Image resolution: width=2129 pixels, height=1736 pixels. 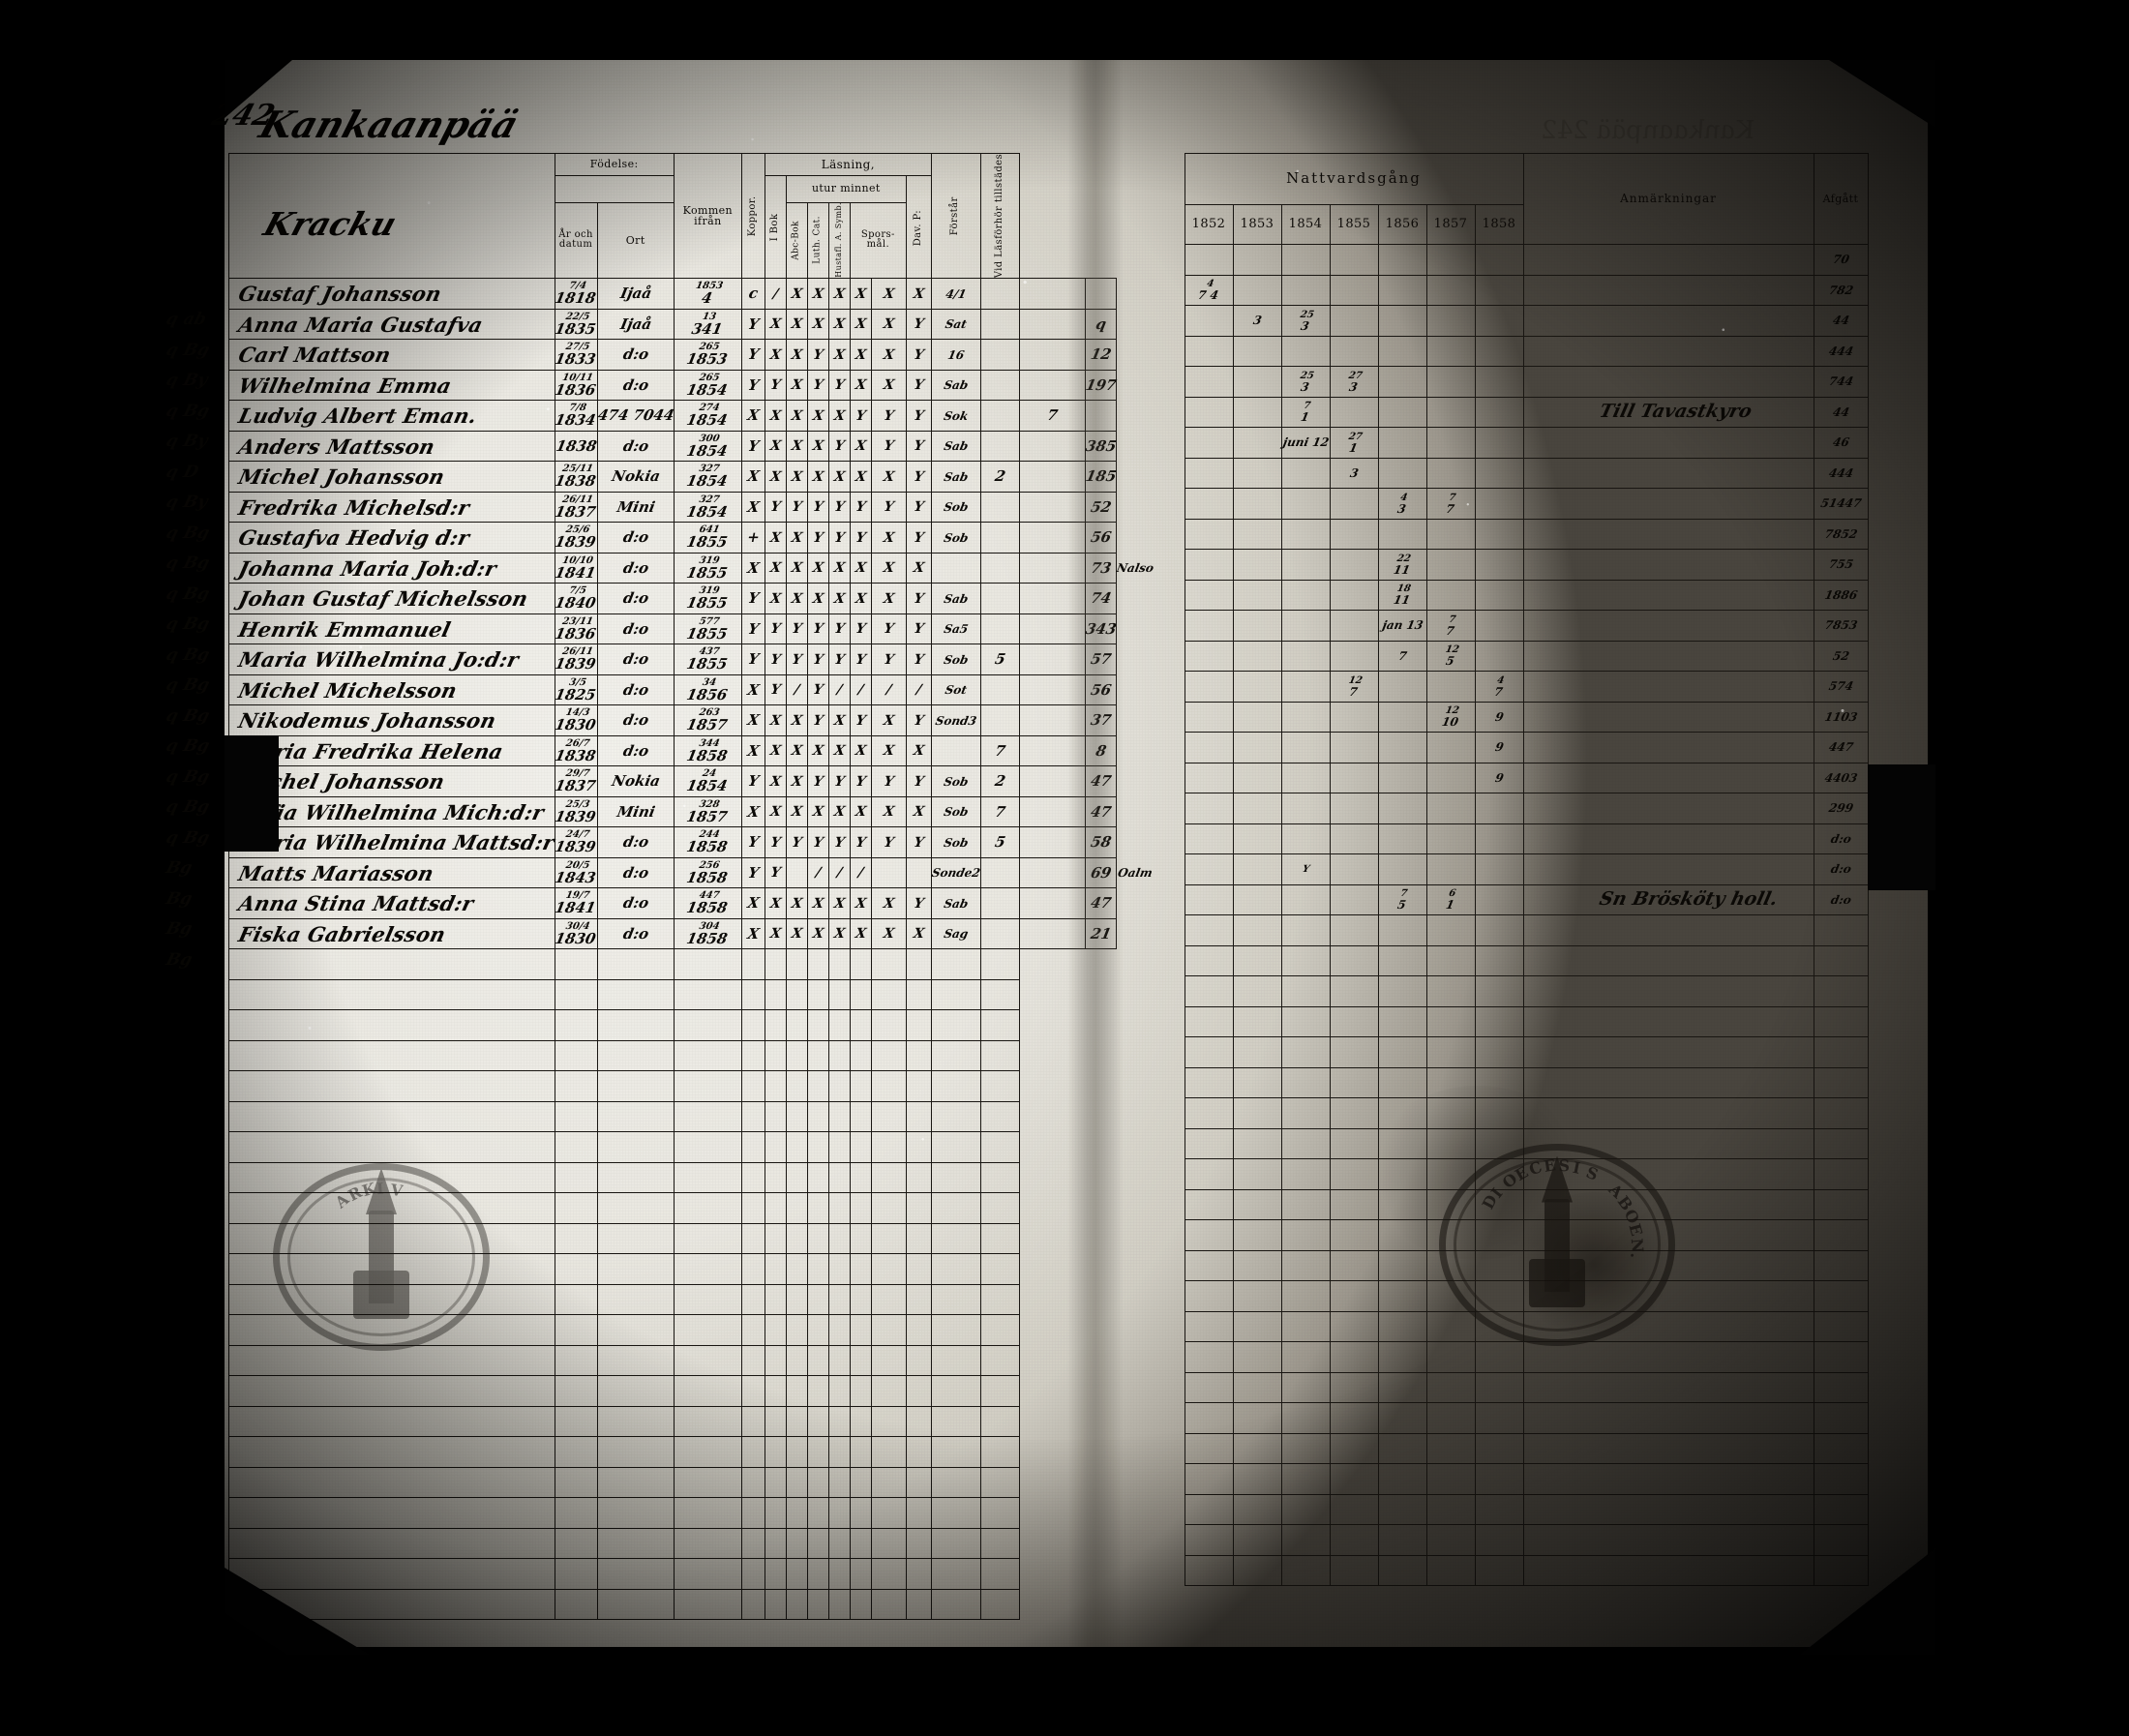 I want to click on table-row: 70, so click(x=1501, y=260).